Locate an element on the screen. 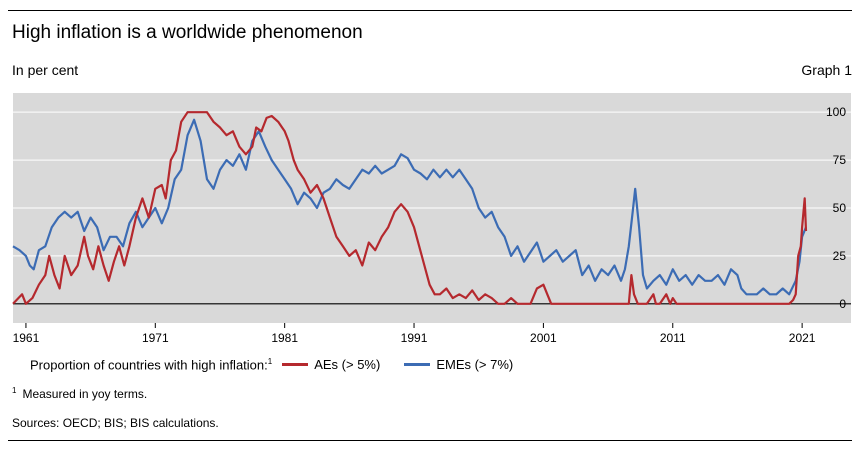 The width and height of the screenshot is (864, 456). x-tick-label: 1981 is located at coordinates (284, 338).